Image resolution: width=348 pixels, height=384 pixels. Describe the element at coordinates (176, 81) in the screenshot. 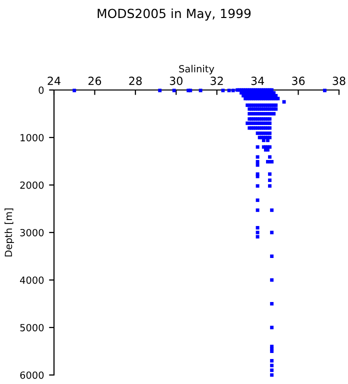

I see `x-tick-label: 30` at that location.